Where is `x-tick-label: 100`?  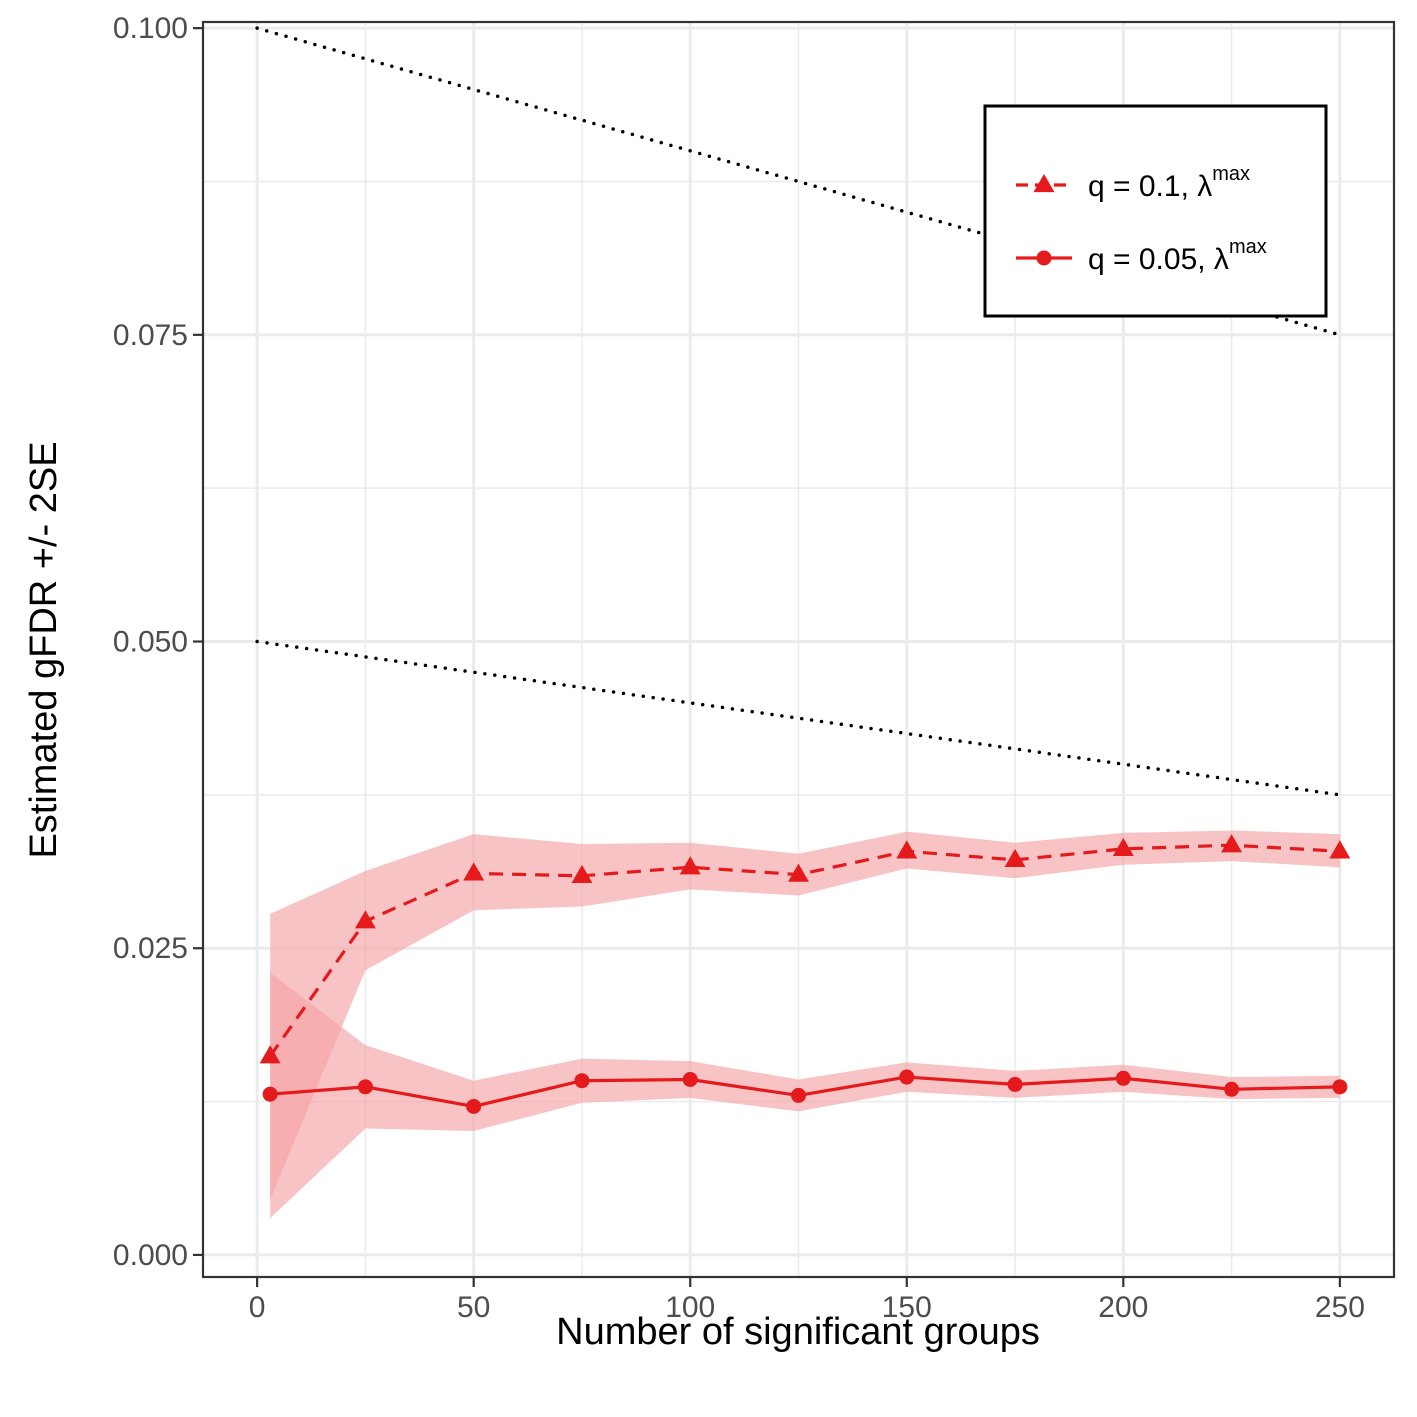
x-tick-label: 100 is located at coordinates (690, 1307).